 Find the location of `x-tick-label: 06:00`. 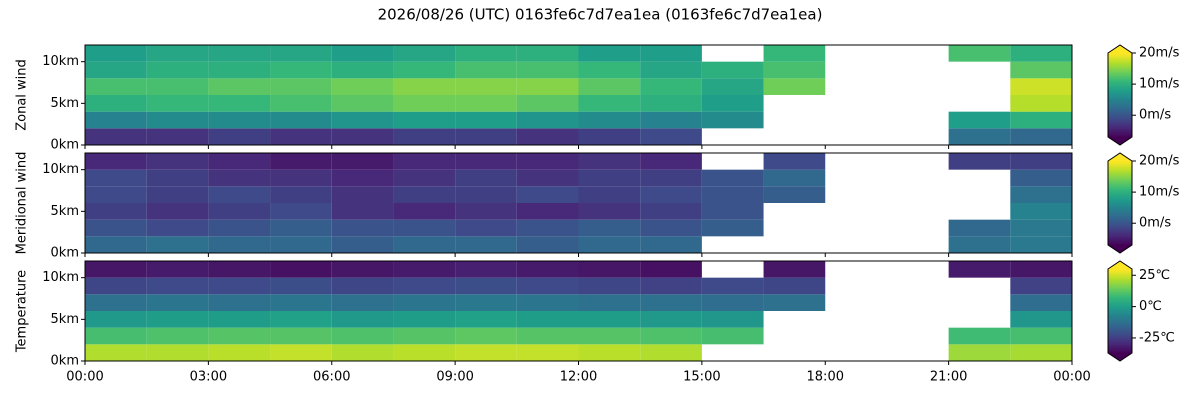

x-tick-label: 06:00 is located at coordinates (331, 377).